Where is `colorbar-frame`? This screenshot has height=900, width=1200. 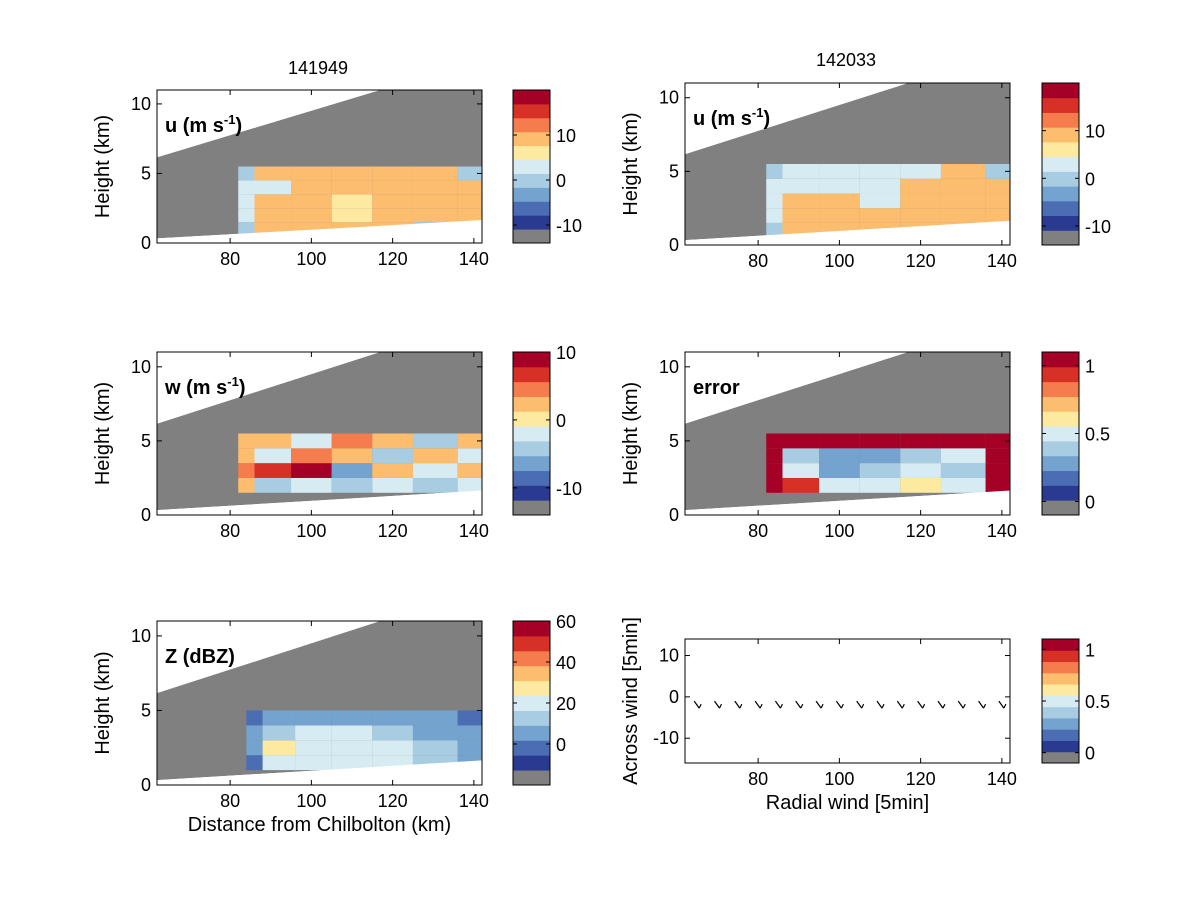
colorbar-frame is located at coordinates (531, 166).